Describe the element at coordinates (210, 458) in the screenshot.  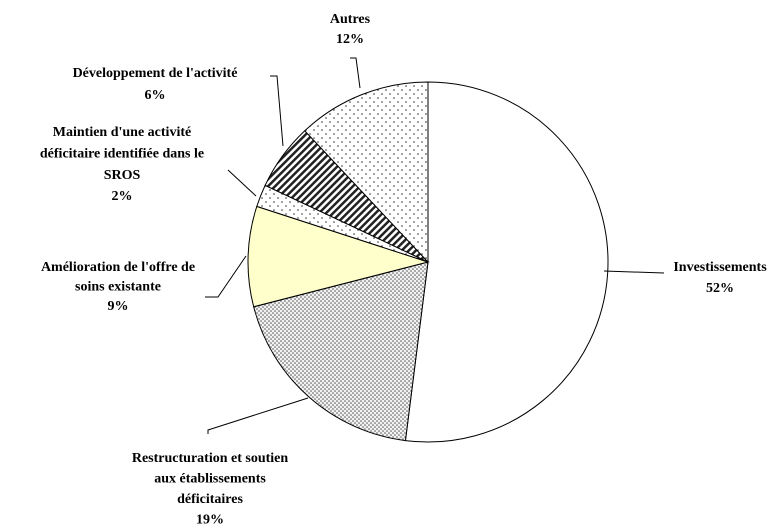
I see `category-label: Restructuration et soutien` at that location.